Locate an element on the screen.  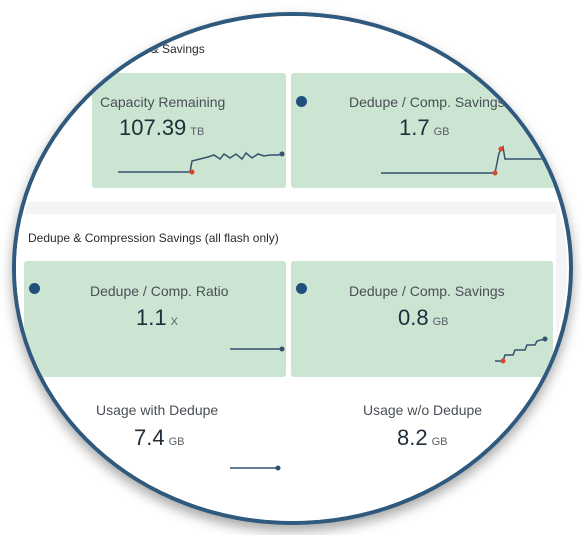
usage-with-dedupe-value: 7.4 GB is located at coordinates (159, 438).